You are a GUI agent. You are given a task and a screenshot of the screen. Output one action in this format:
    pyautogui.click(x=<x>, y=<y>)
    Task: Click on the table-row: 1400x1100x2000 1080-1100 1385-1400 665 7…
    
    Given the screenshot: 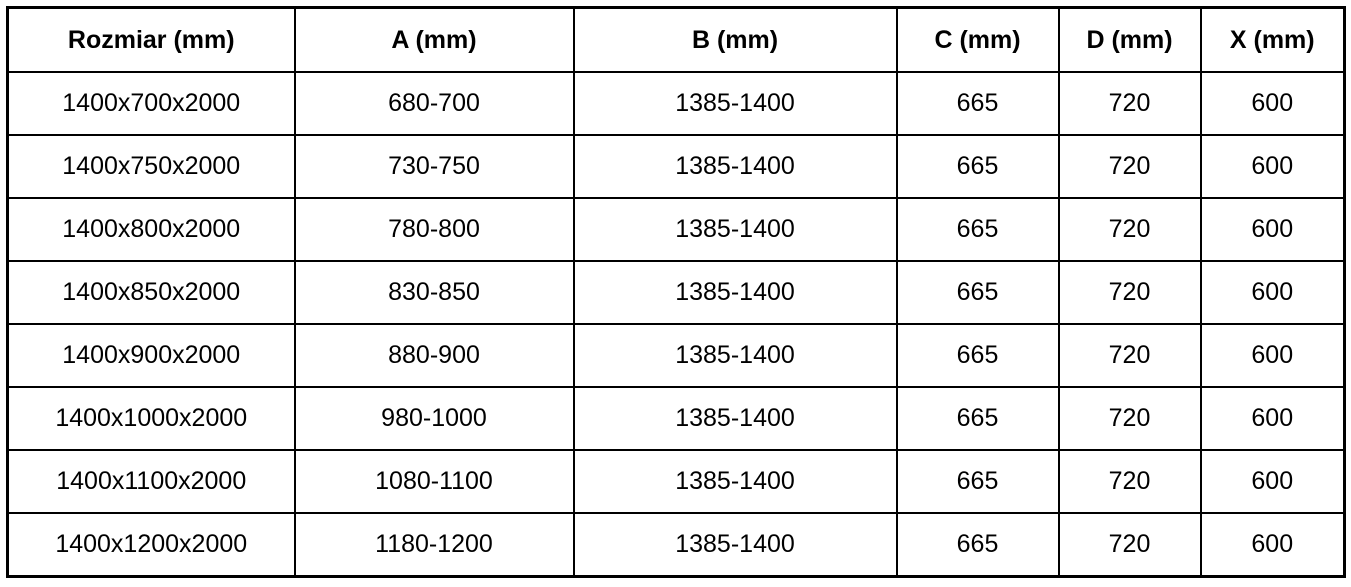 What is the action you would take?
    pyautogui.click(x=676, y=481)
    